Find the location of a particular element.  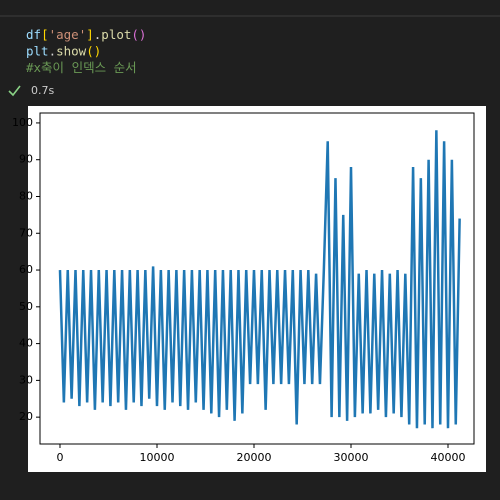

code-line: #x축이 인덱스 순서 is located at coordinates (81, 67).